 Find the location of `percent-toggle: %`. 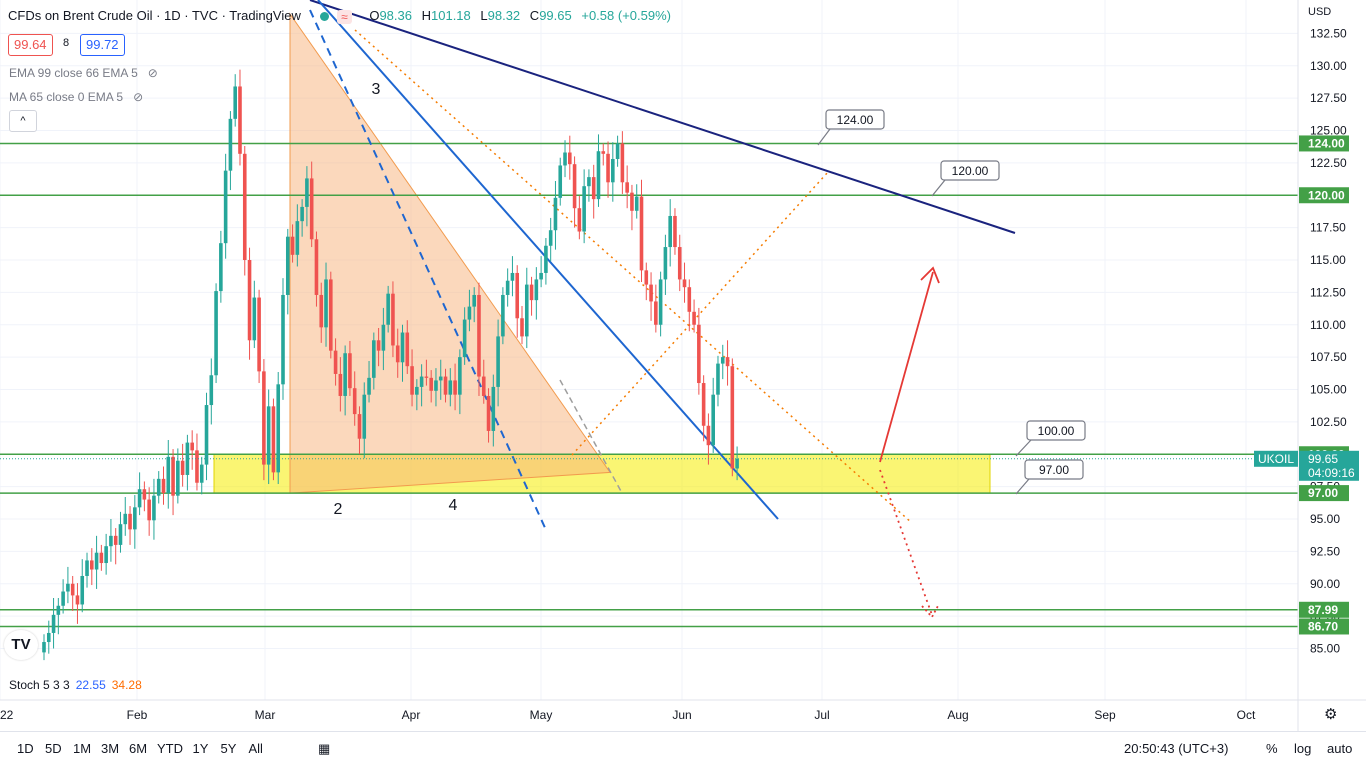

percent-toggle: % is located at coordinates (1272, 748).